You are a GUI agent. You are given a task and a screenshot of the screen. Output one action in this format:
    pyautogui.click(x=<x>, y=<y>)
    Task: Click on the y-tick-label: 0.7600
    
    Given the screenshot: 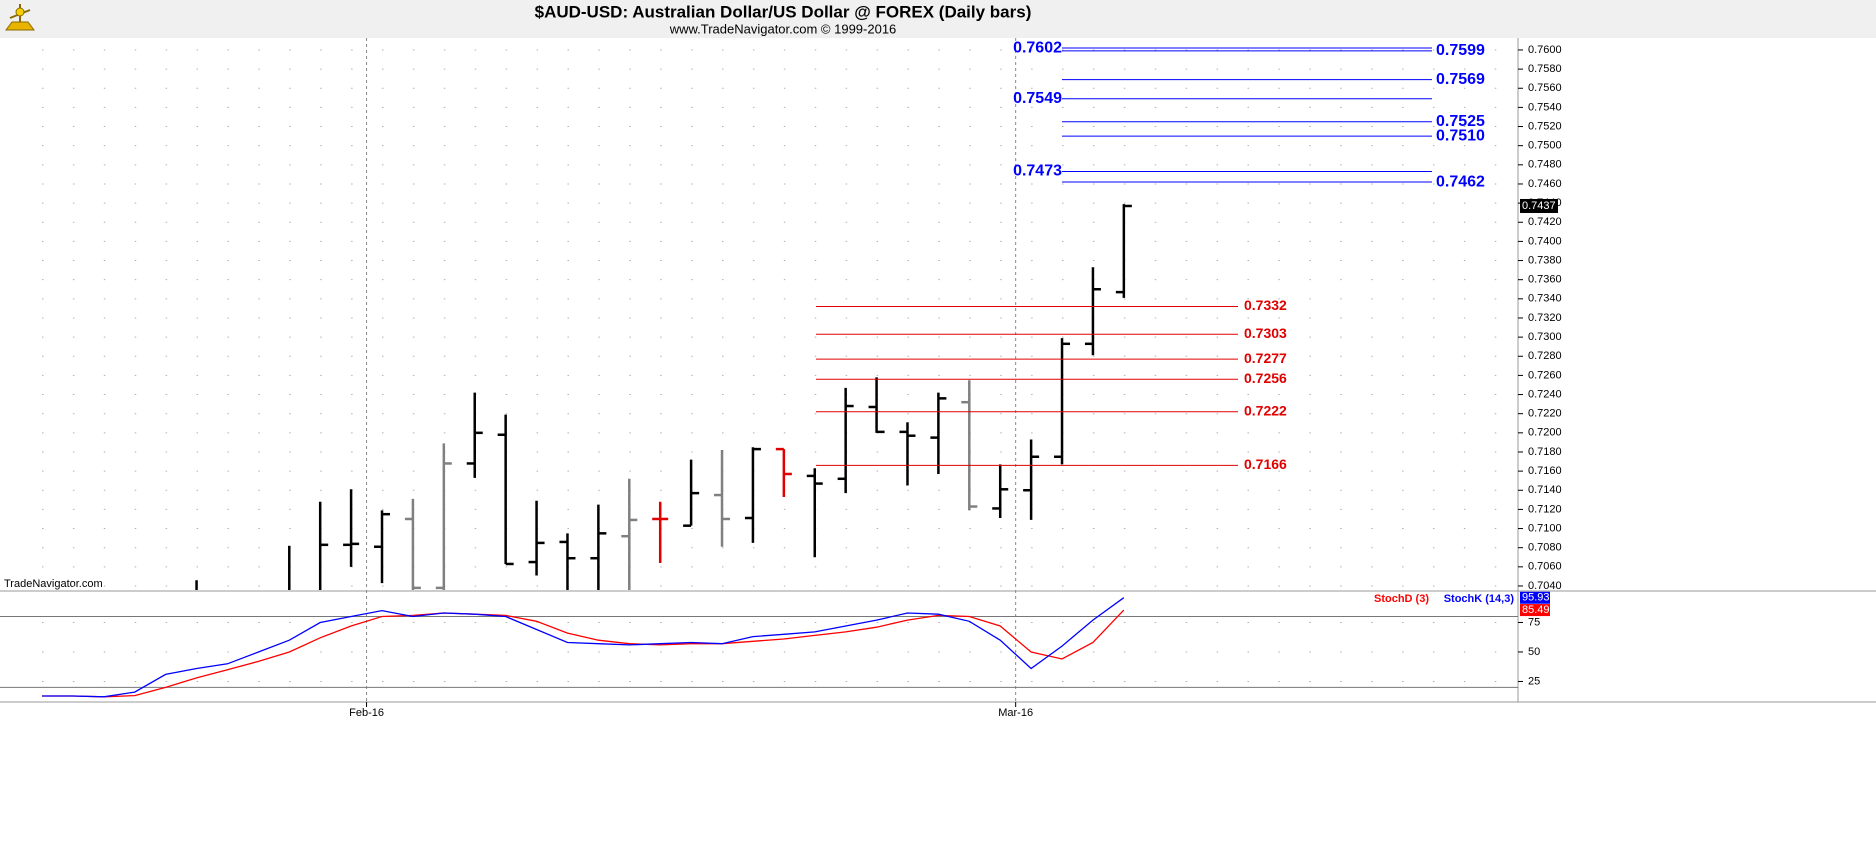 What is the action you would take?
    pyautogui.click(x=1545, y=50)
    